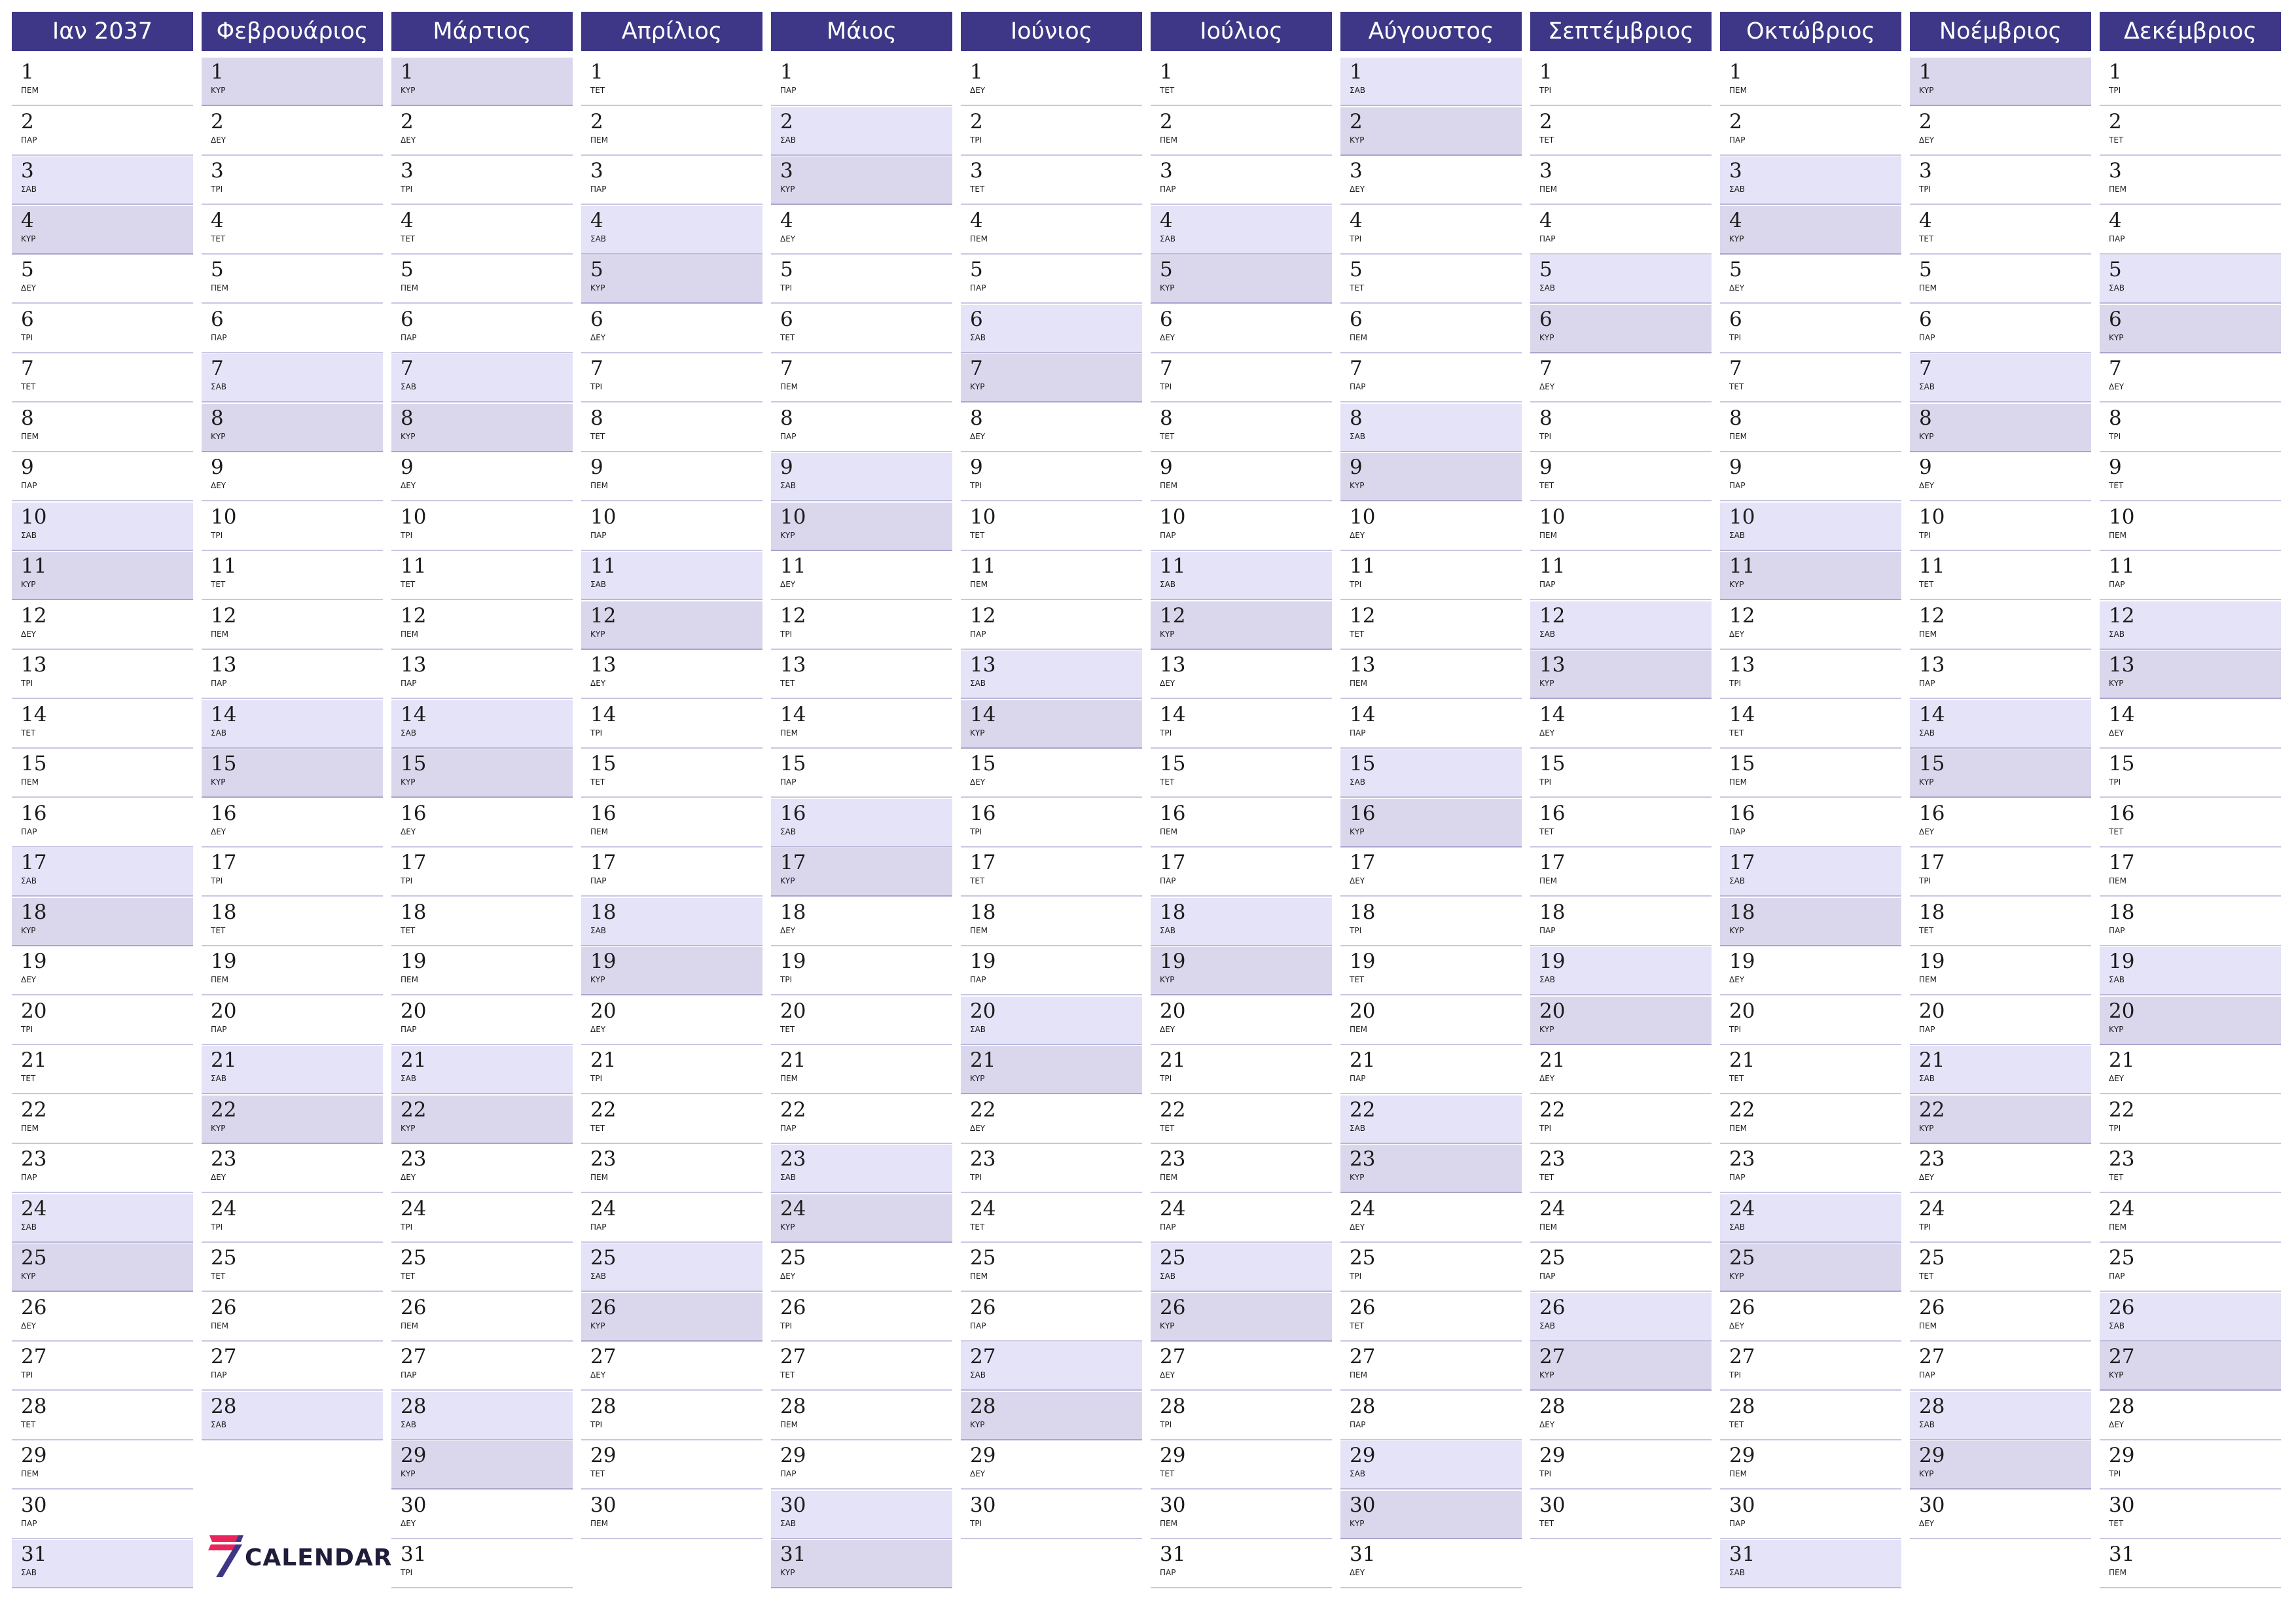 Image resolution: width=2296 pixels, height=1623 pixels. What do you see at coordinates (1810, 725) in the screenshot?
I see `day-cell: 14 ΤΕΤ` at bounding box center [1810, 725].